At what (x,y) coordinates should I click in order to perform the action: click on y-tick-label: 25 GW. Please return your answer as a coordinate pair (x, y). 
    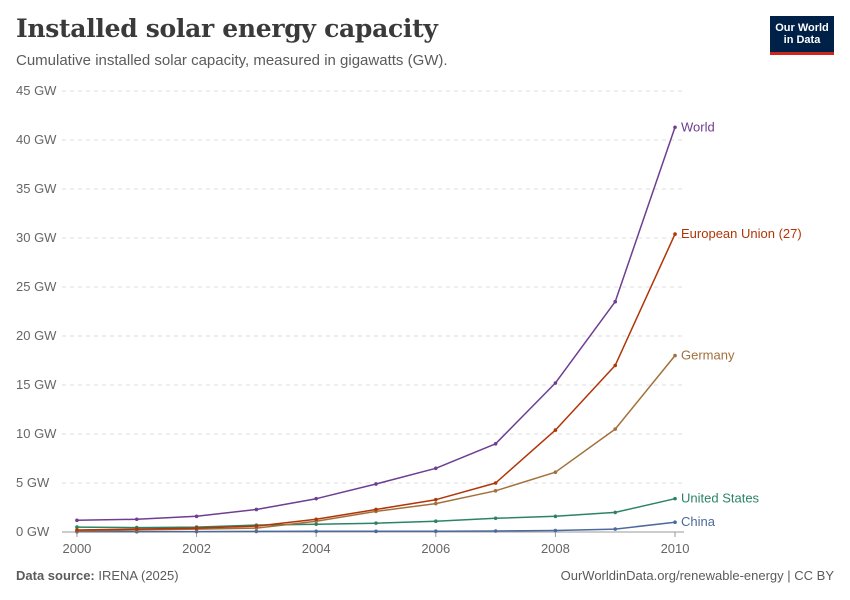
    Looking at the image, I should click on (36, 286).